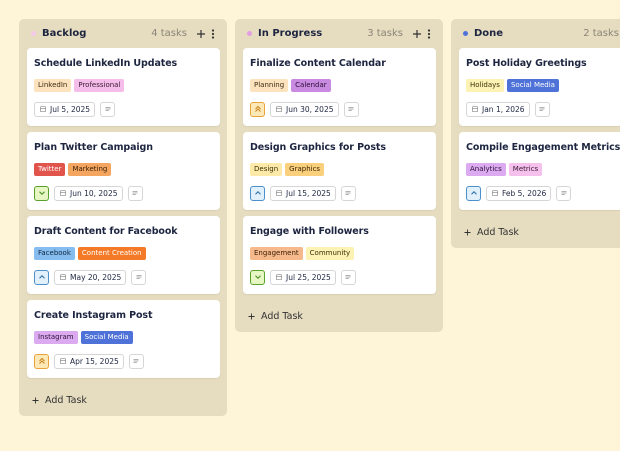 The height and width of the screenshot is (451, 620). Describe the element at coordinates (94, 361) in the screenshot. I see `due-date: Apr 15, 2025` at that location.